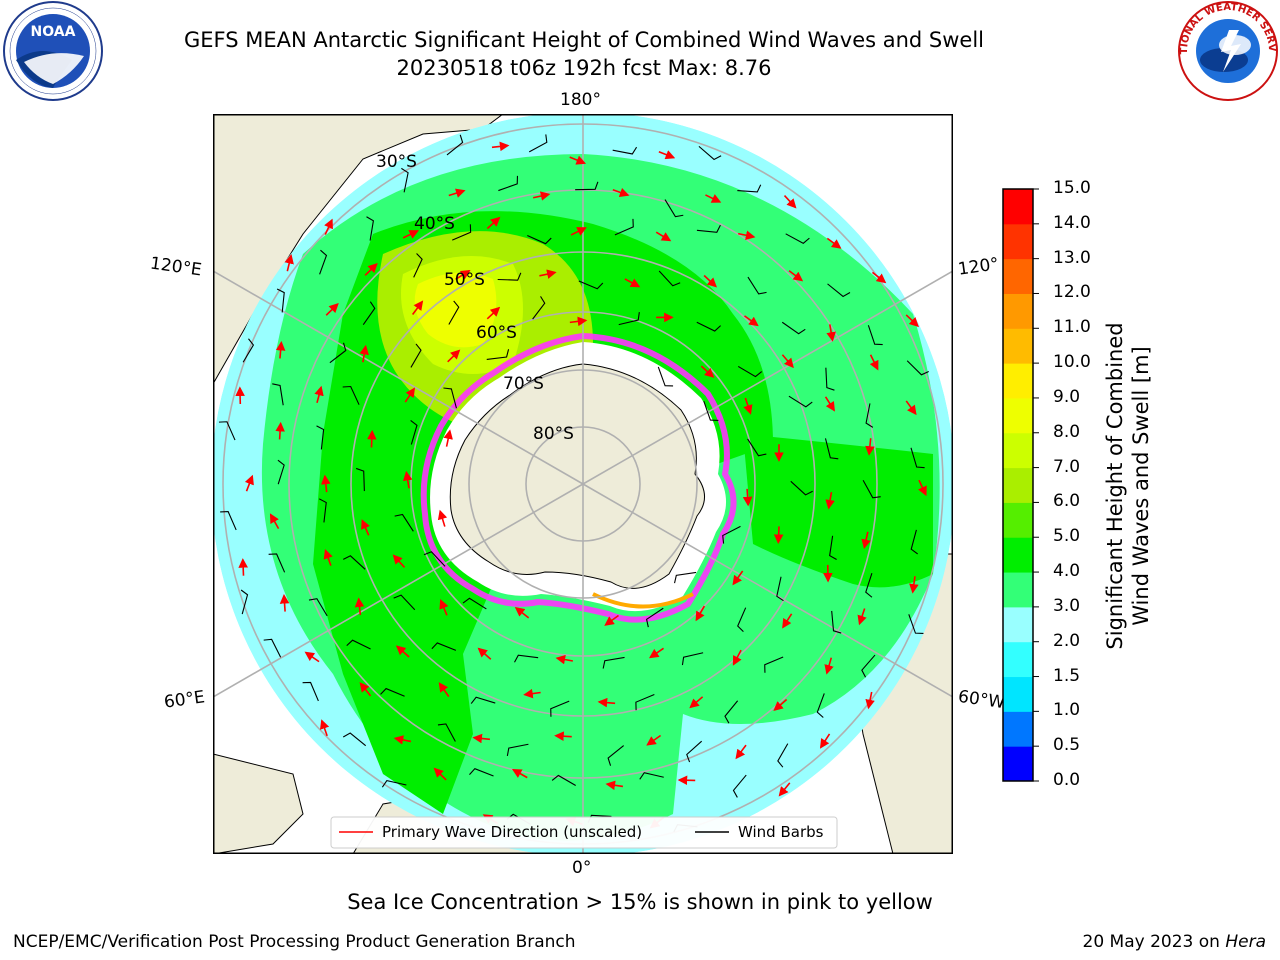  I want to click on colorbar-tick-label: 1.5, so click(1067, 675).